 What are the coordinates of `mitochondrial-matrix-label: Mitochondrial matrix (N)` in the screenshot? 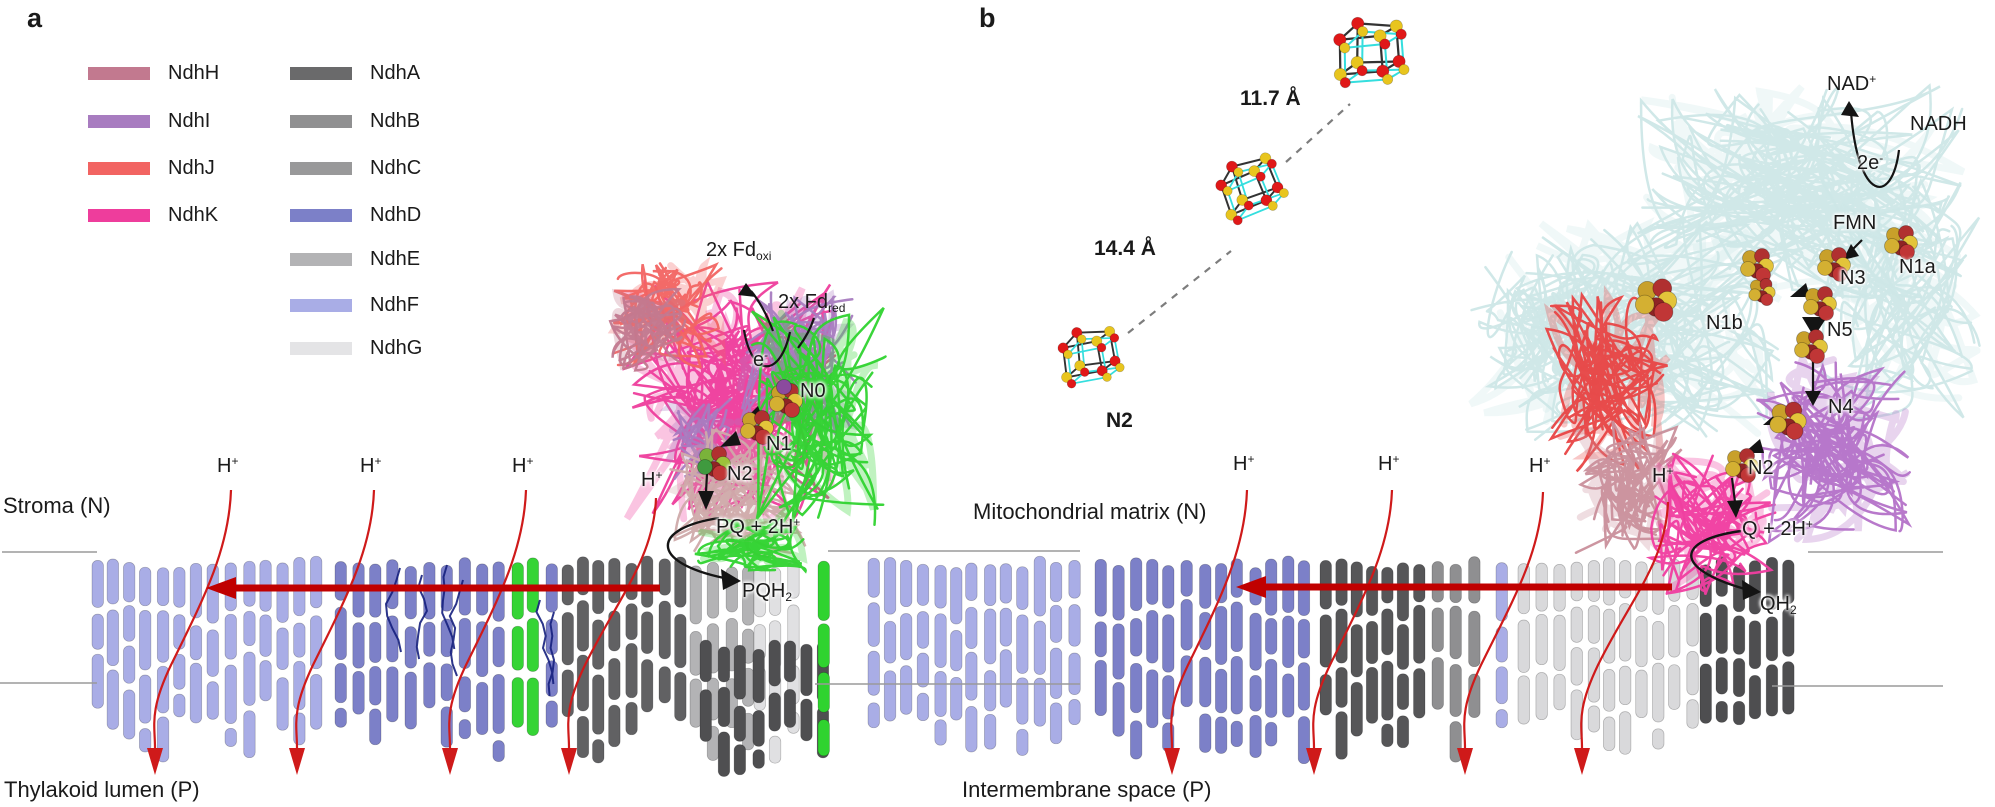 It's located at (1090, 511).